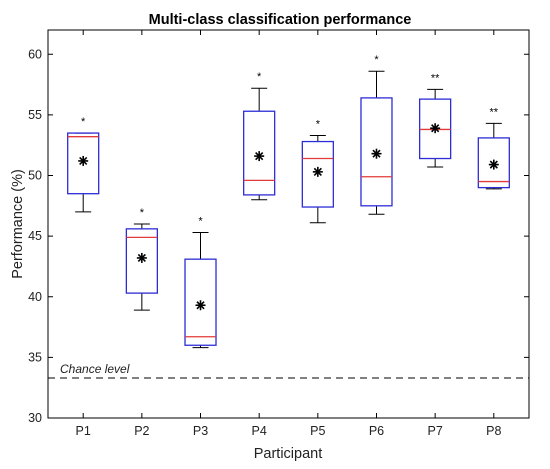 The image size is (550, 469). I want to click on y-tick-label: 50, so click(35, 176).